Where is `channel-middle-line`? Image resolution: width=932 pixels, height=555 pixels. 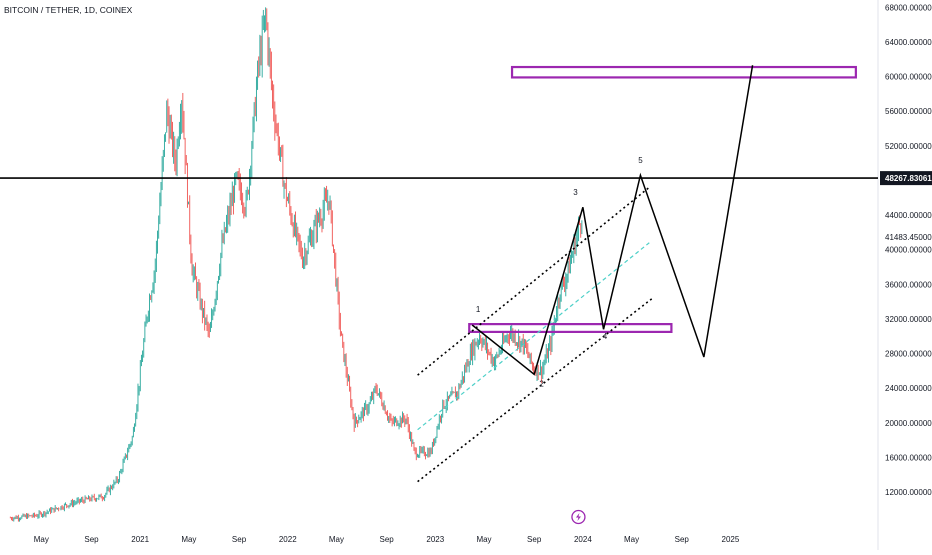 channel-middle-line is located at coordinates (533, 336).